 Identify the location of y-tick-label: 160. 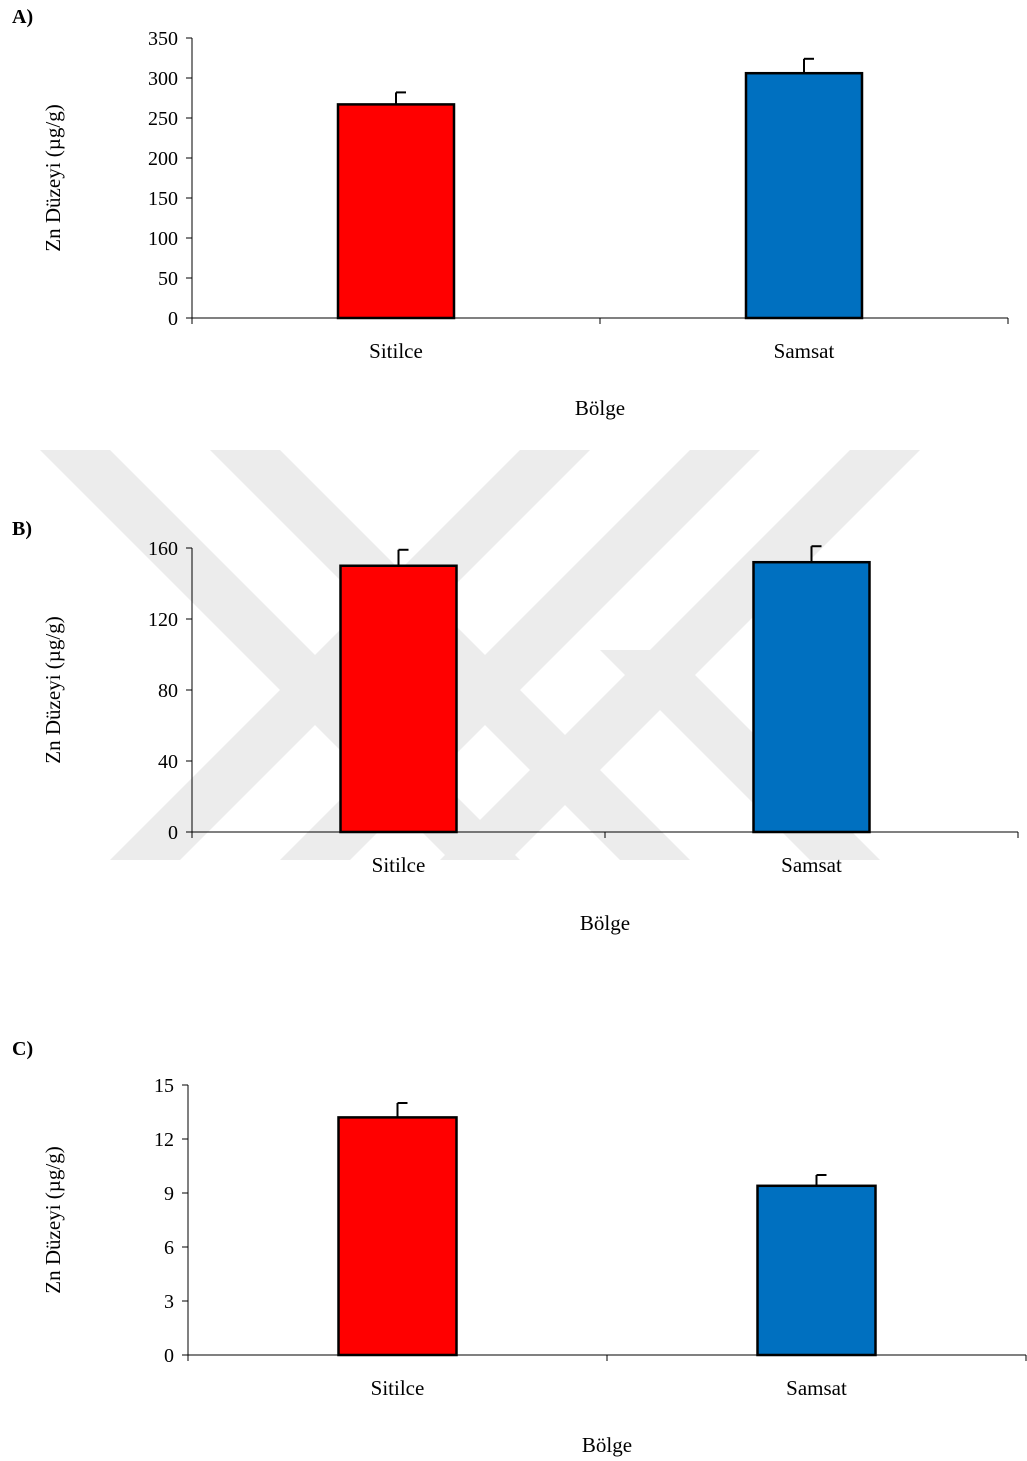
(163, 549).